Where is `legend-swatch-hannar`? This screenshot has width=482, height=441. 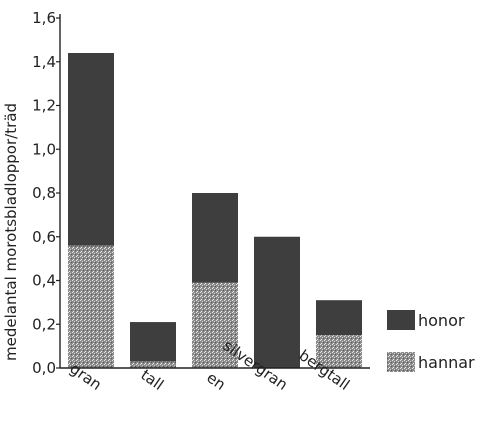 legend-swatch-hannar is located at coordinates (401, 362).